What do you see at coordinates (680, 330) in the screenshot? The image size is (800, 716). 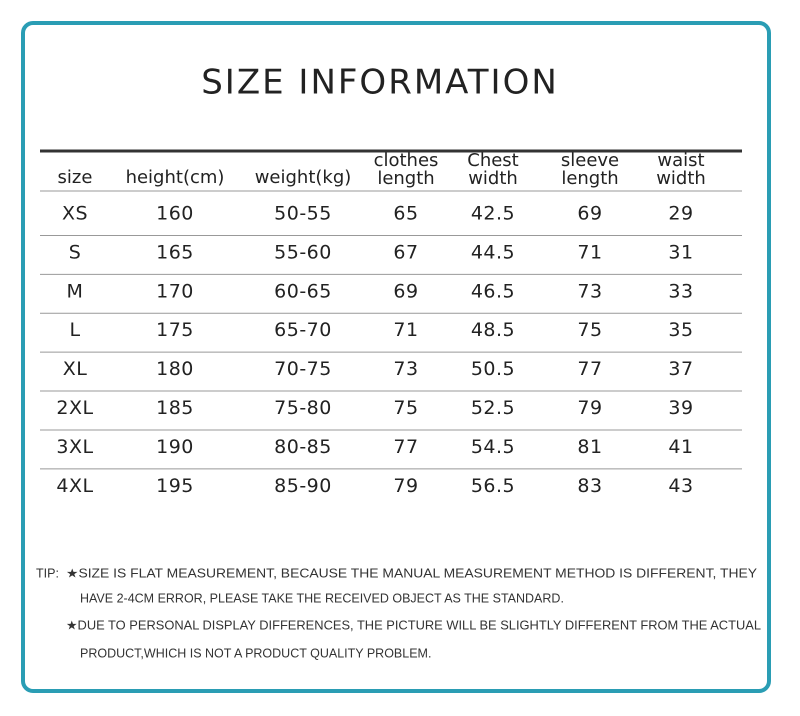 I see `table-cell: 35` at bounding box center [680, 330].